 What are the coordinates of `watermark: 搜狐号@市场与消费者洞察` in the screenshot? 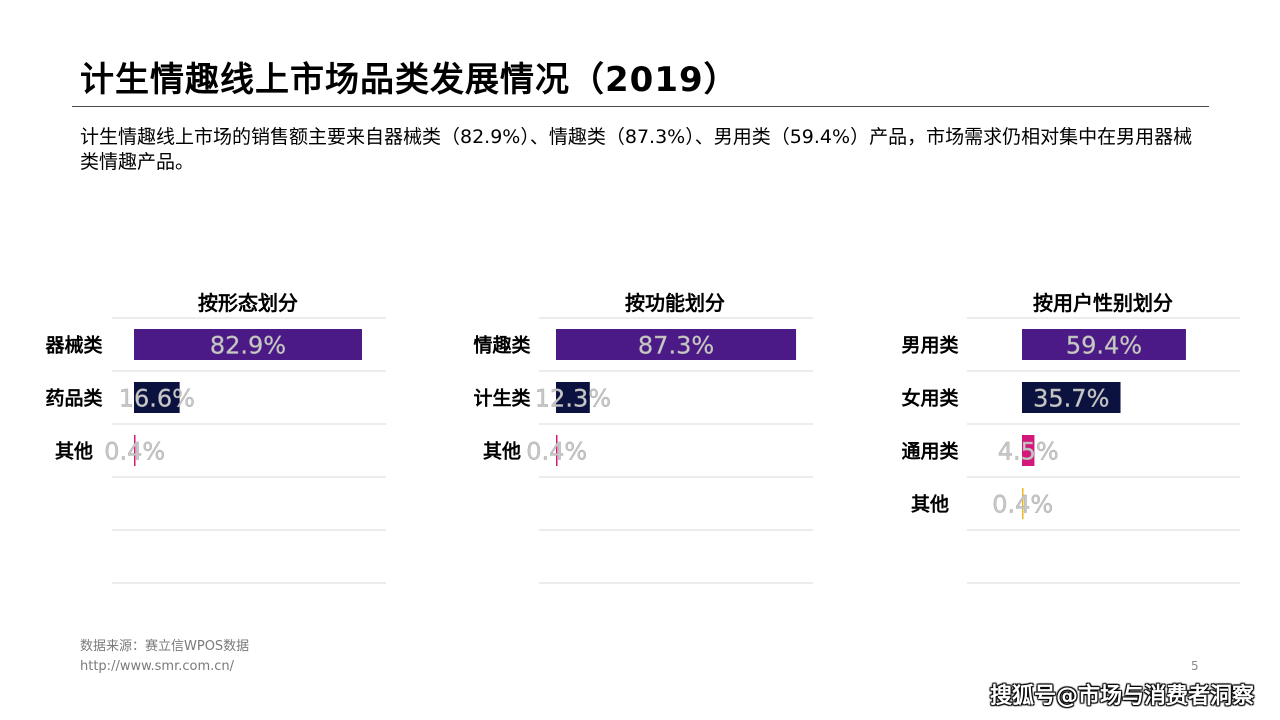 It's located at (1121, 696).